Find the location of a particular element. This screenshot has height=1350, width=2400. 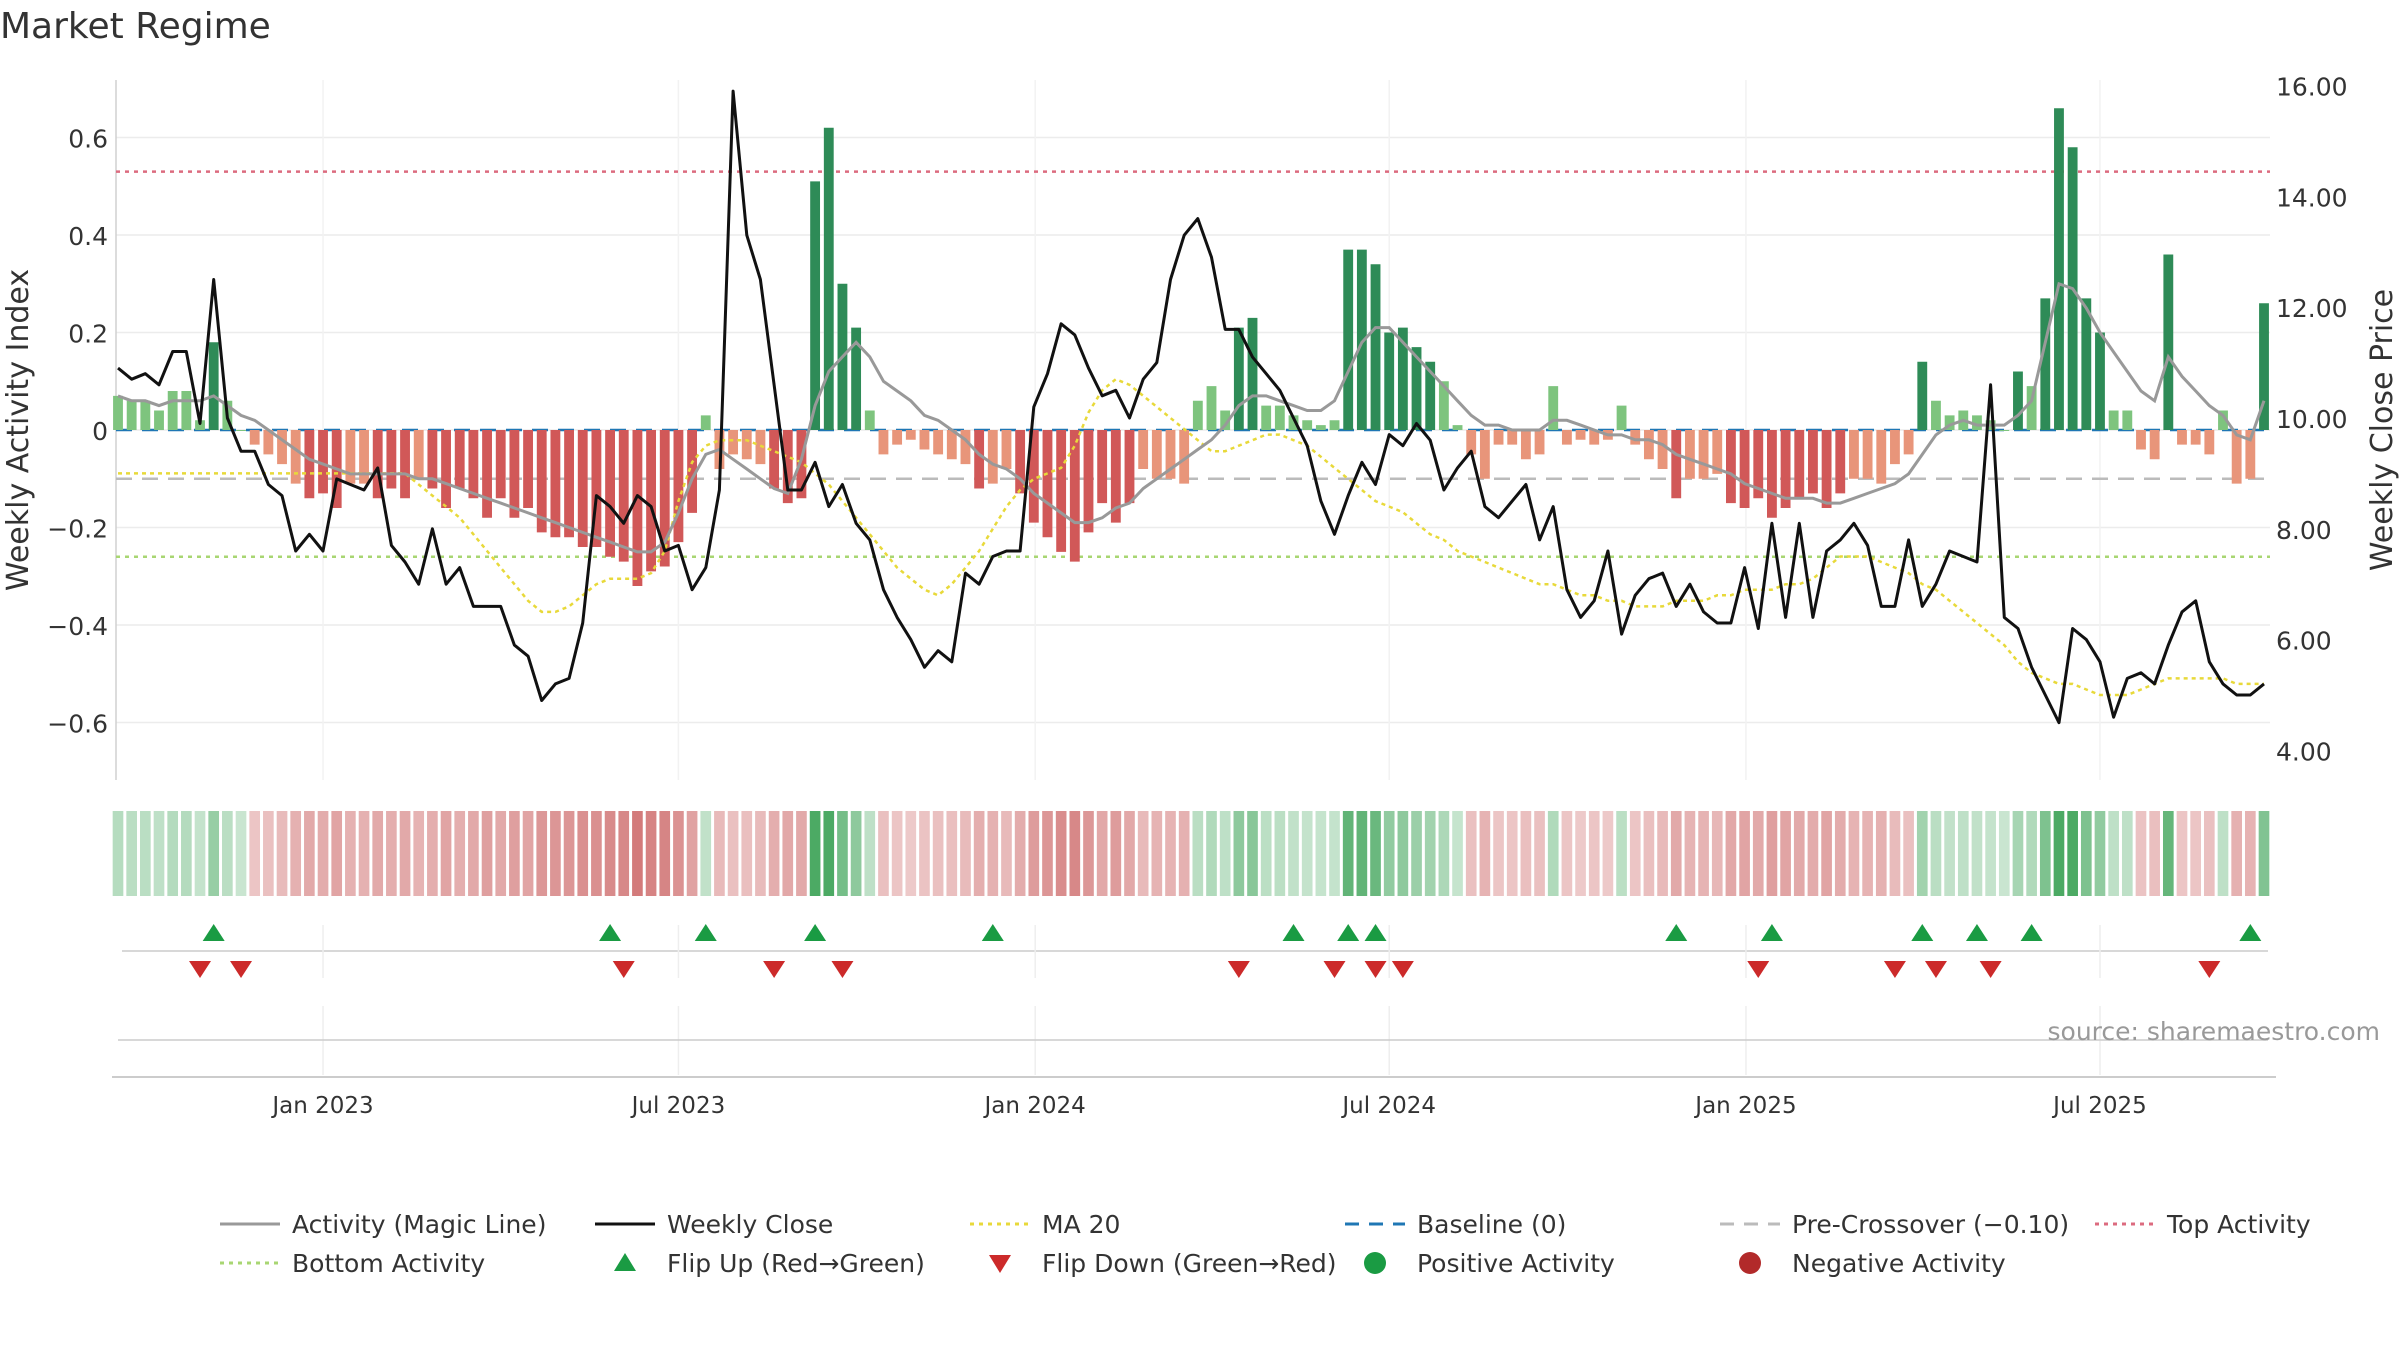

chart-title: Market Regime is located at coordinates (135, 26).